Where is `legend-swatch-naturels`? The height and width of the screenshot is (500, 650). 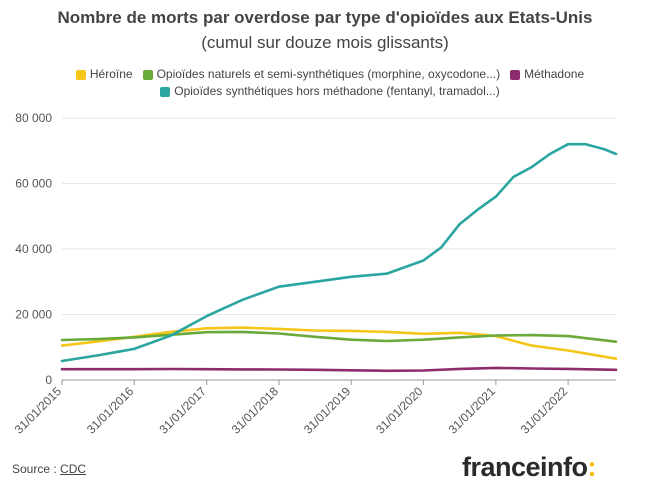
legend-swatch-naturels is located at coordinates (147, 74).